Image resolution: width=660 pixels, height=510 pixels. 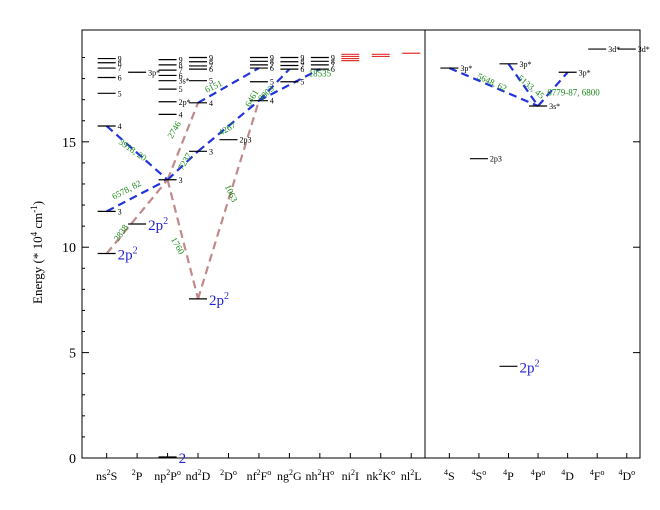 What do you see at coordinates (183, 459) in the screenshot?
I see `config-label: 2` at bounding box center [183, 459].